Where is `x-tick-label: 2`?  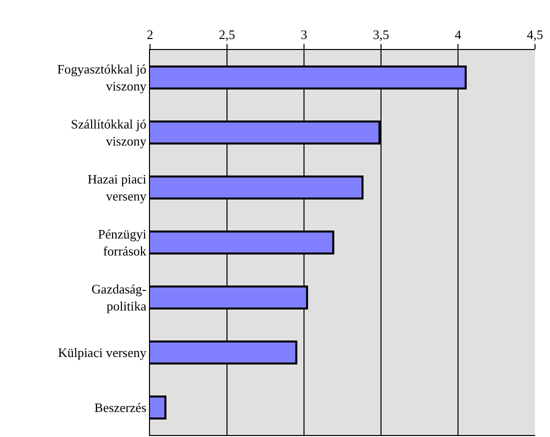
x-tick-label: 2 is located at coordinates (150, 34).